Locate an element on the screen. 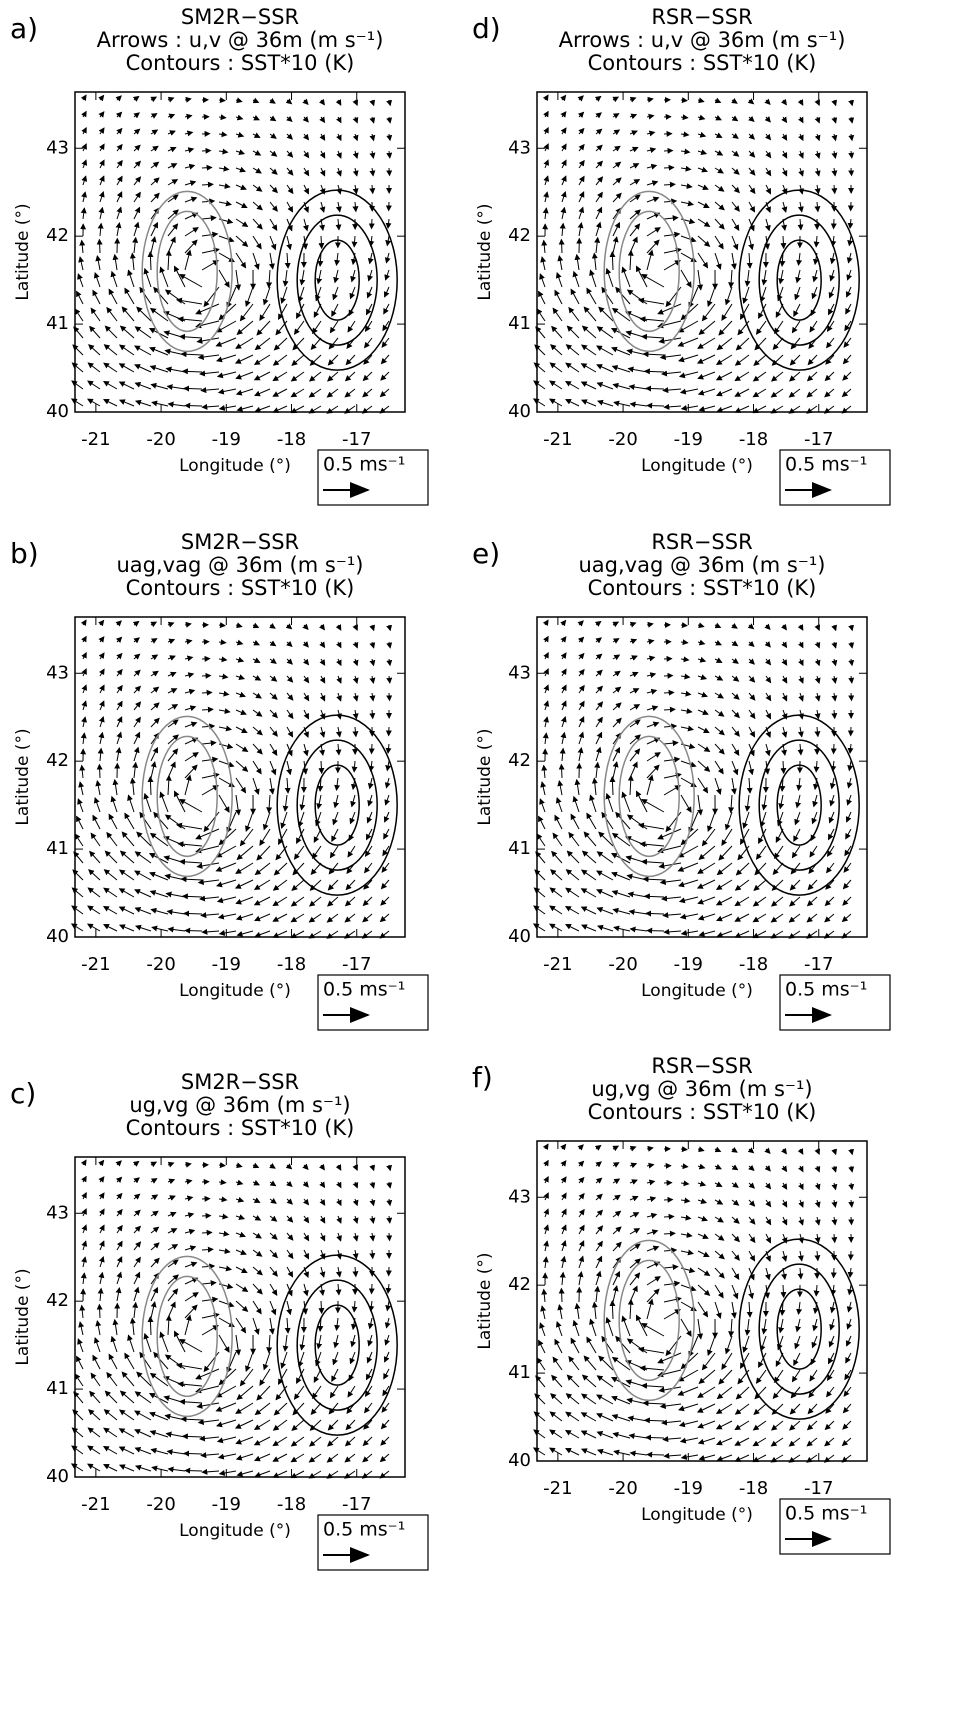  x-tick-label: -20 is located at coordinates (622, 964).